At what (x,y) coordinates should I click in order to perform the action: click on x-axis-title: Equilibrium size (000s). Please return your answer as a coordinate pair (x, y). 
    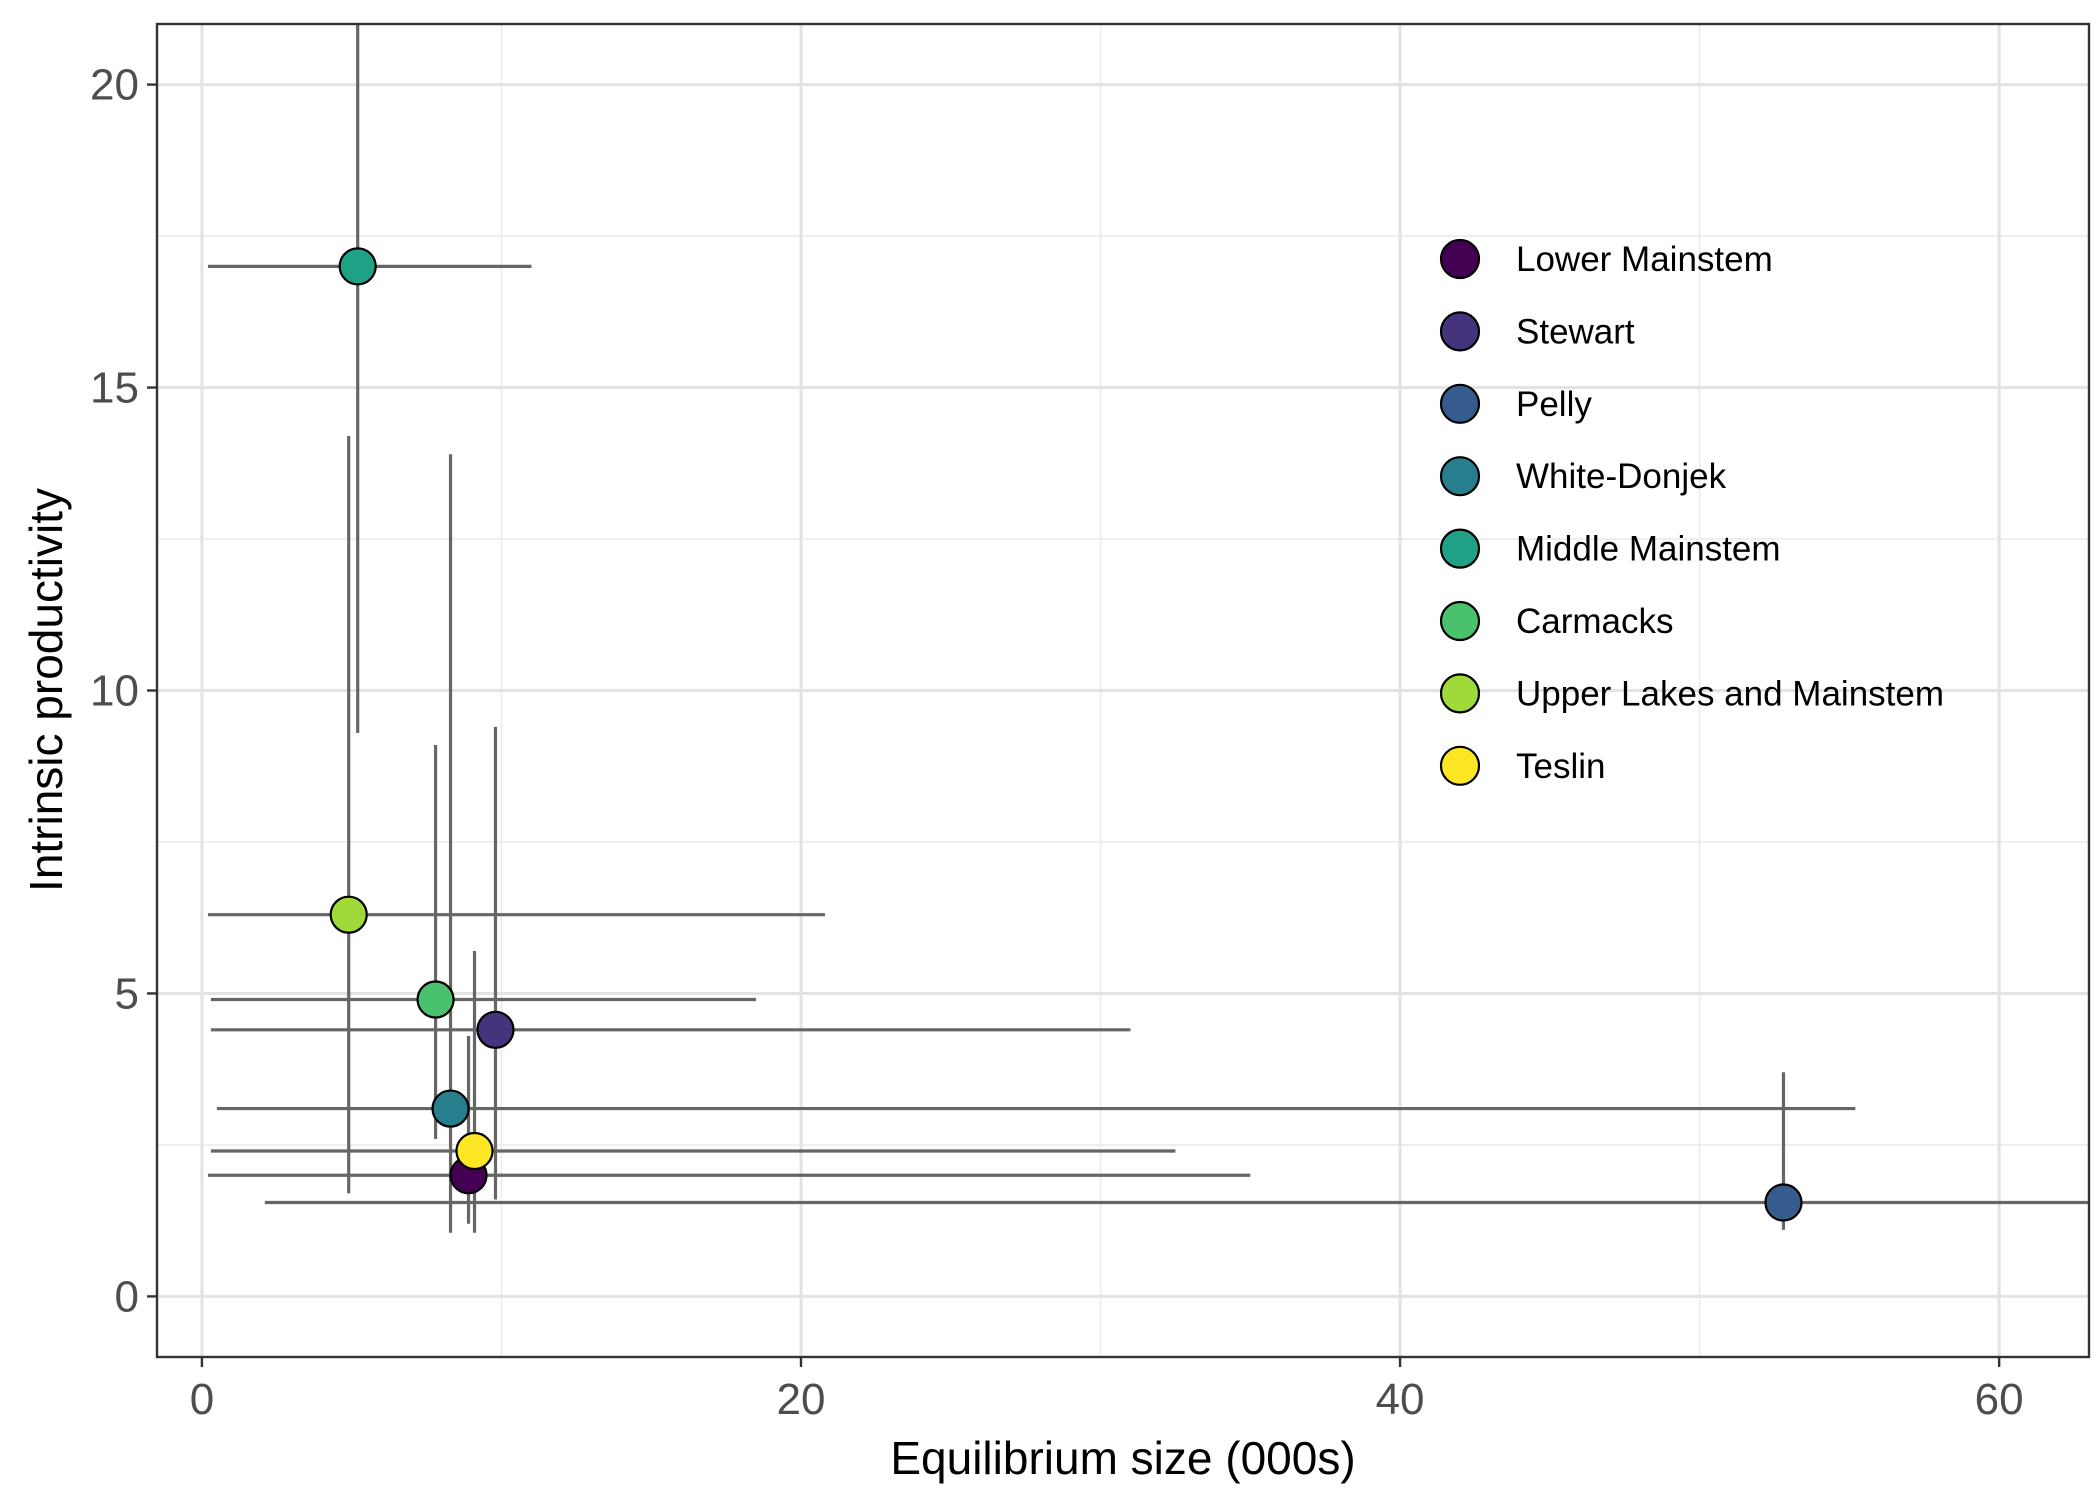
    Looking at the image, I should click on (1122, 1458).